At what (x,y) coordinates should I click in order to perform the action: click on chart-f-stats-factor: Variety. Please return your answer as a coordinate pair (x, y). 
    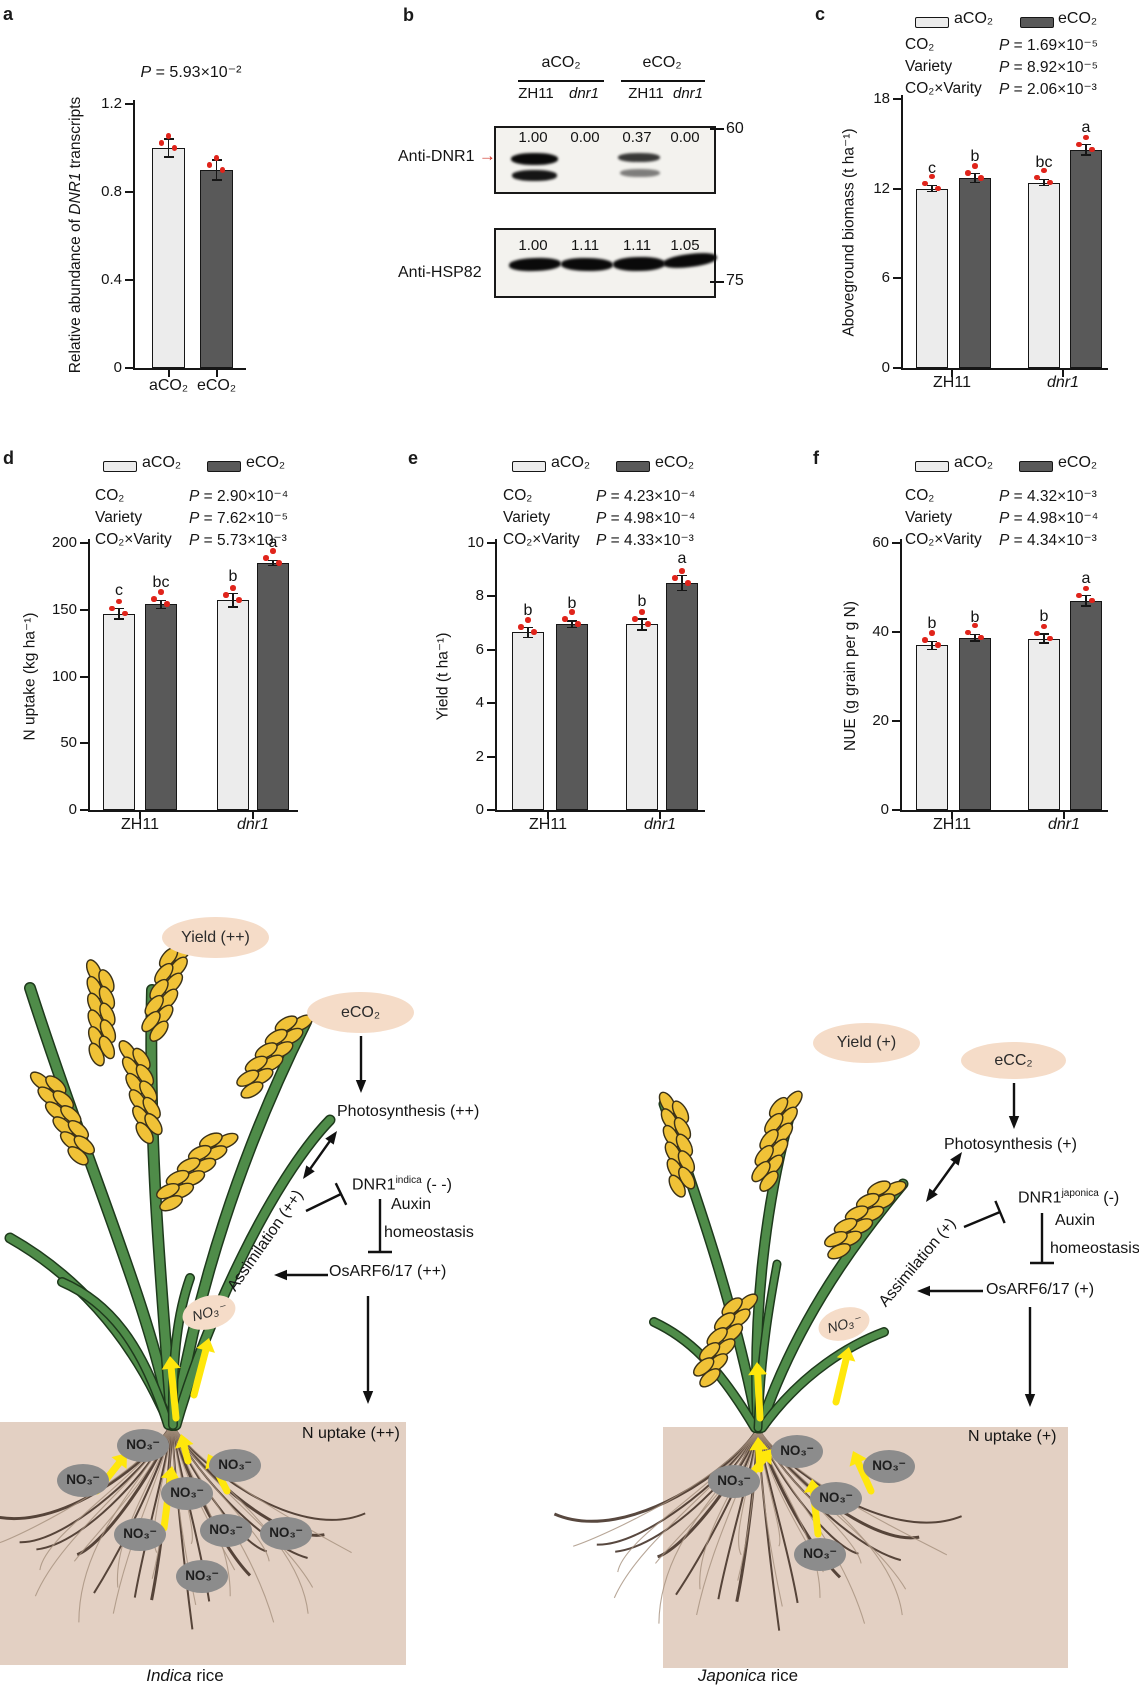
    Looking at the image, I should click on (929, 517).